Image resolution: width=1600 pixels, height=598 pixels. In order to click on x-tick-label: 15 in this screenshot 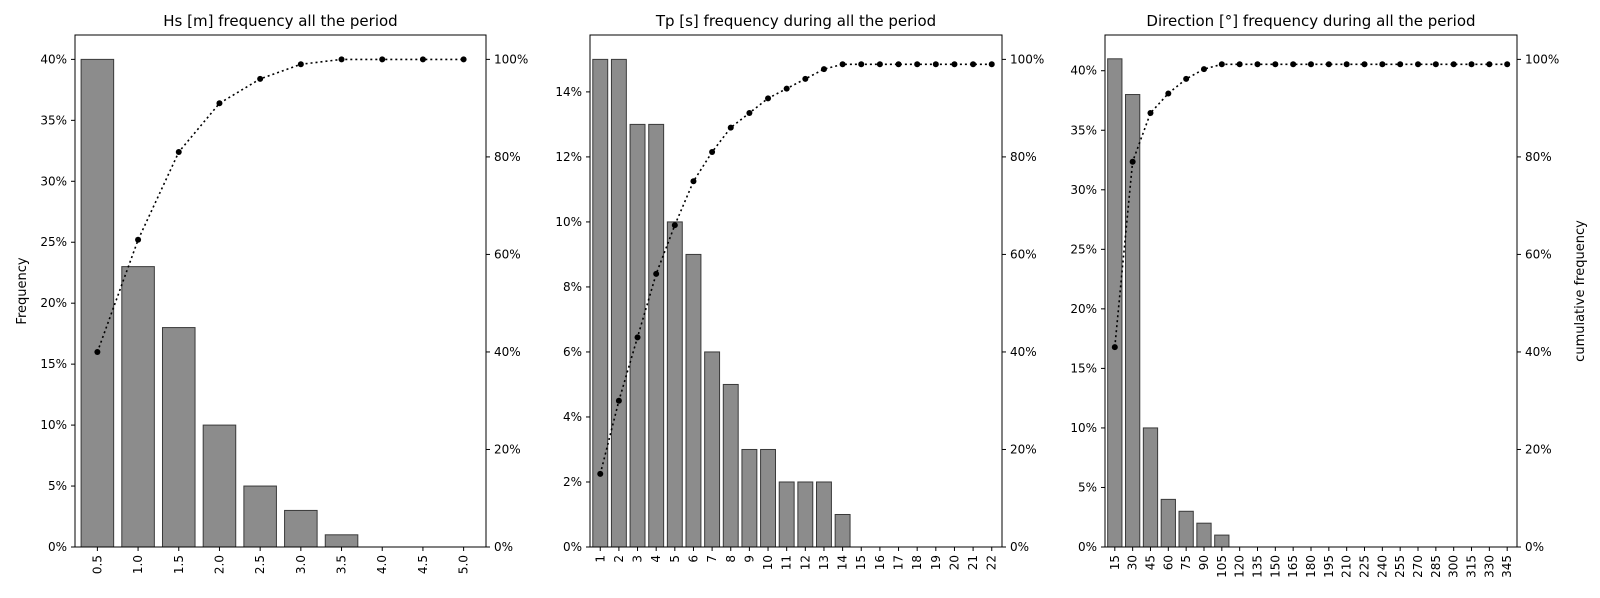, I will do `click(1115, 562)`.